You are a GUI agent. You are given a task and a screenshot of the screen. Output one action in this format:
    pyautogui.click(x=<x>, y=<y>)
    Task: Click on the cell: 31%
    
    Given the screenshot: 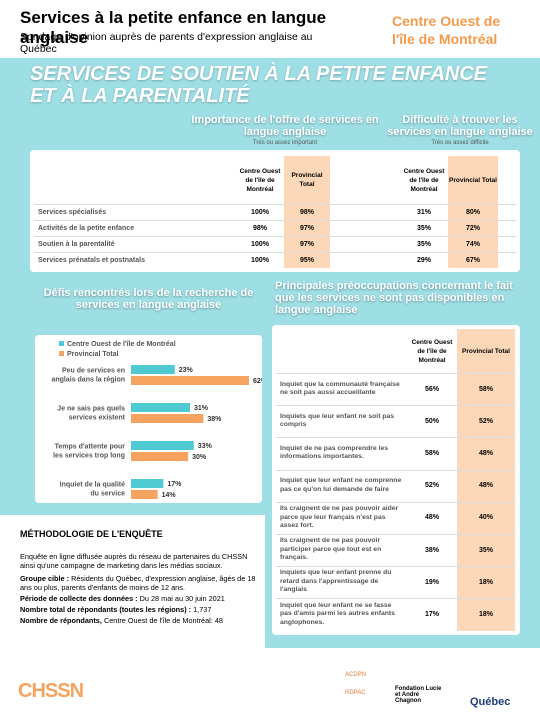 What is the action you would take?
    pyautogui.click(x=423, y=212)
    